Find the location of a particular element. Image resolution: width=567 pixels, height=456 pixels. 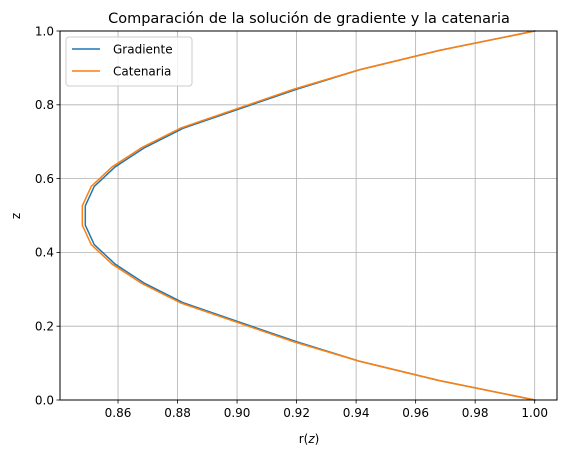

y-tick-label: 0.2 is located at coordinates (44, 327).